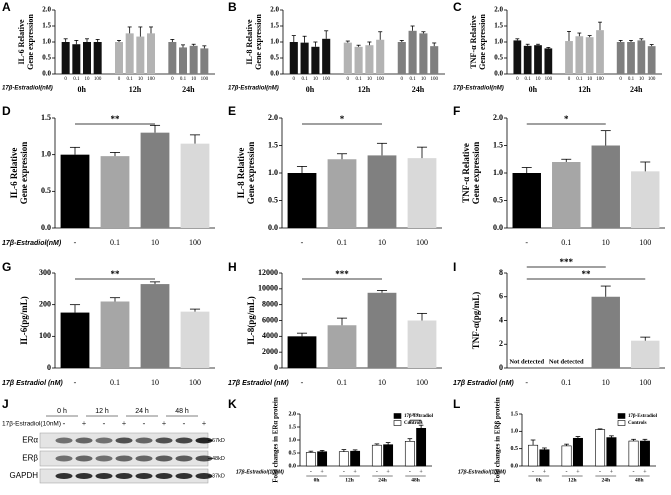 This screenshot has height=495, width=671. I want to click on panel-letter: A, so click(6, 7).